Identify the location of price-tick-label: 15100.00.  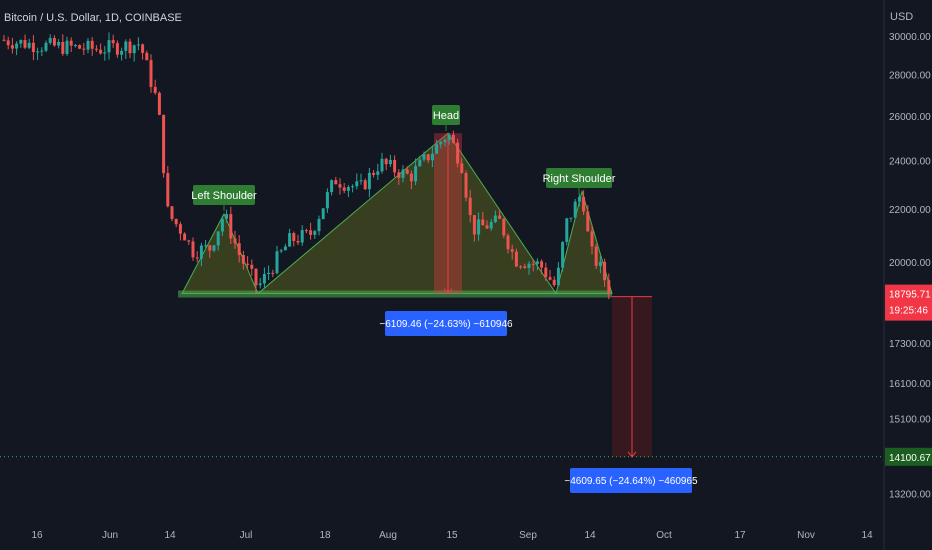
(910, 420).